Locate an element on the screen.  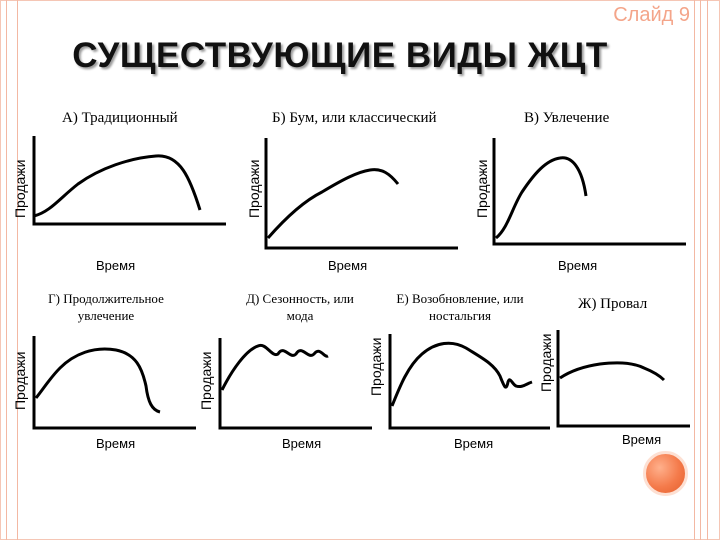
panel-d-xlabel: Время is located at coordinates (116, 443).